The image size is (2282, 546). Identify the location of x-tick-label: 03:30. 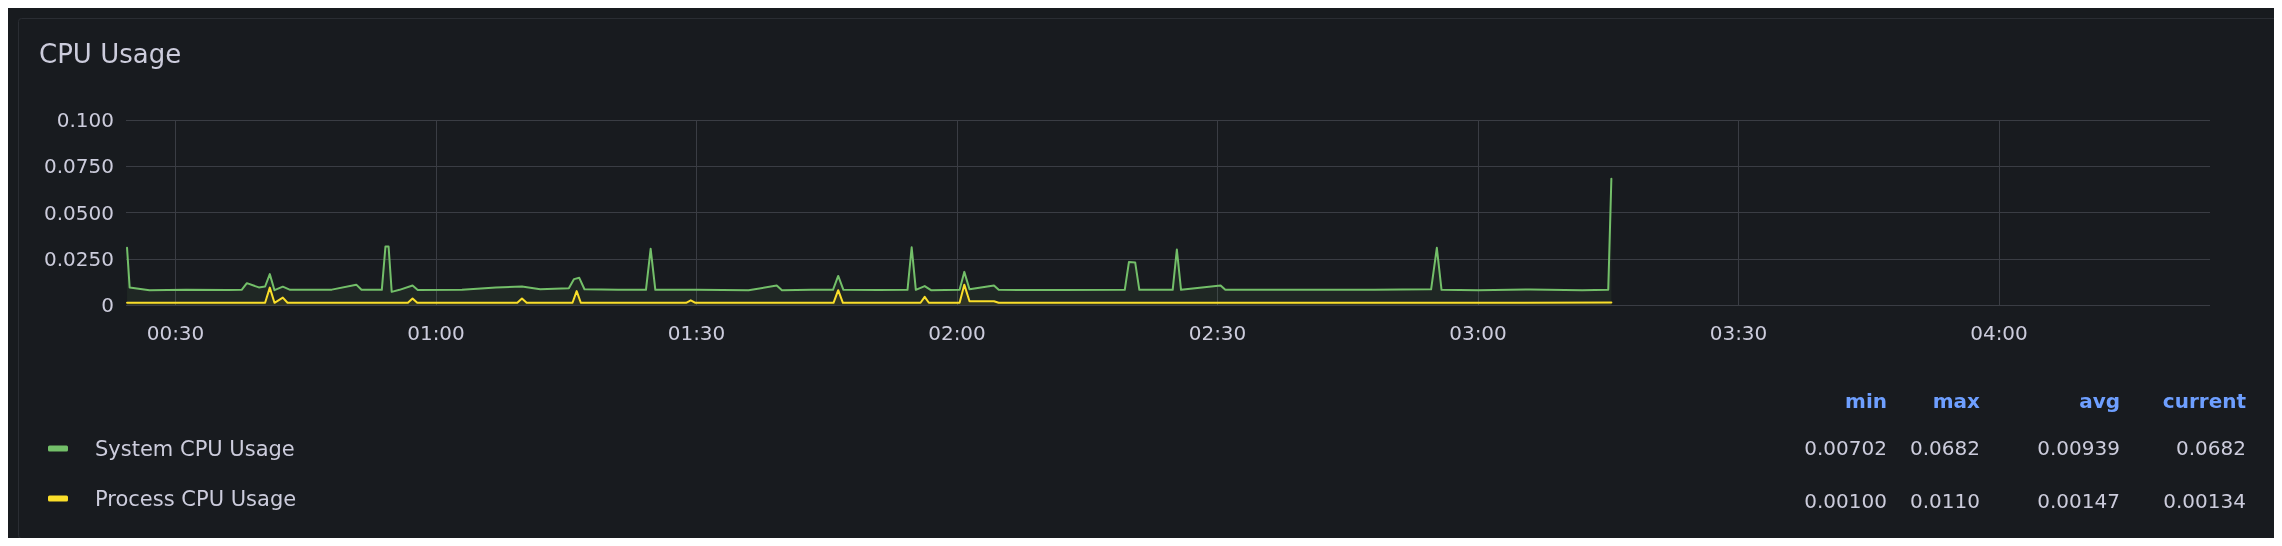
(1738, 333).